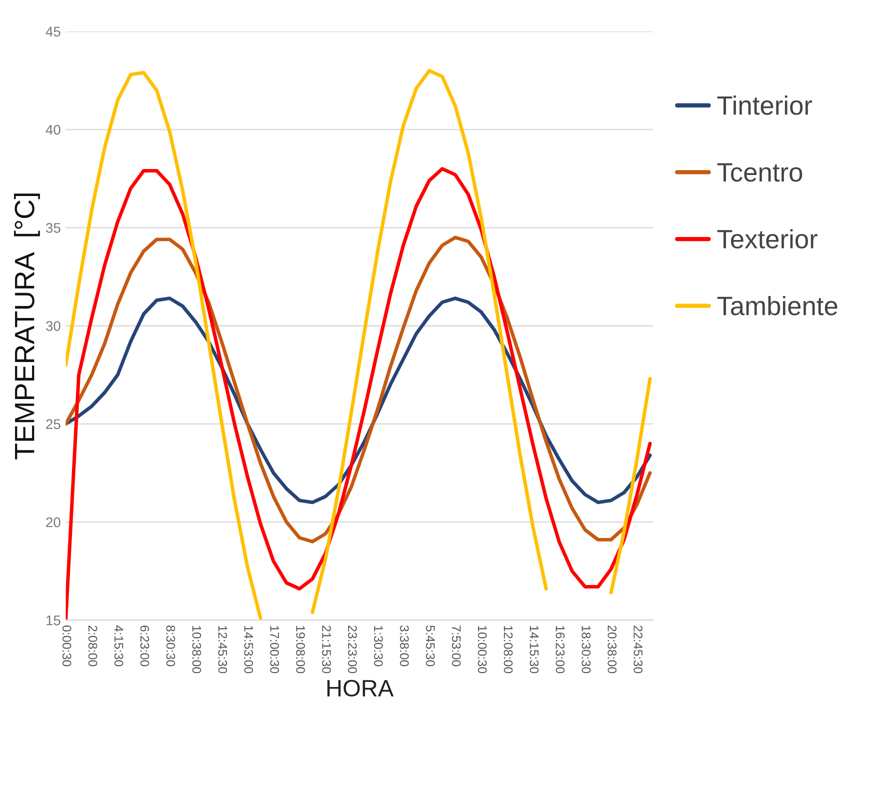  Describe the element at coordinates (764, 105) in the screenshot. I see `legend-label: Tinterior` at that location.